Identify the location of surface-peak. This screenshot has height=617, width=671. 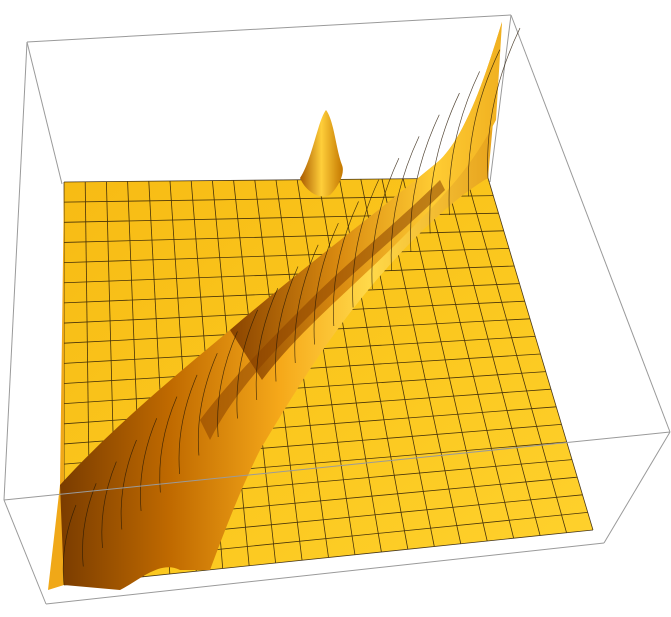
(321, 153).